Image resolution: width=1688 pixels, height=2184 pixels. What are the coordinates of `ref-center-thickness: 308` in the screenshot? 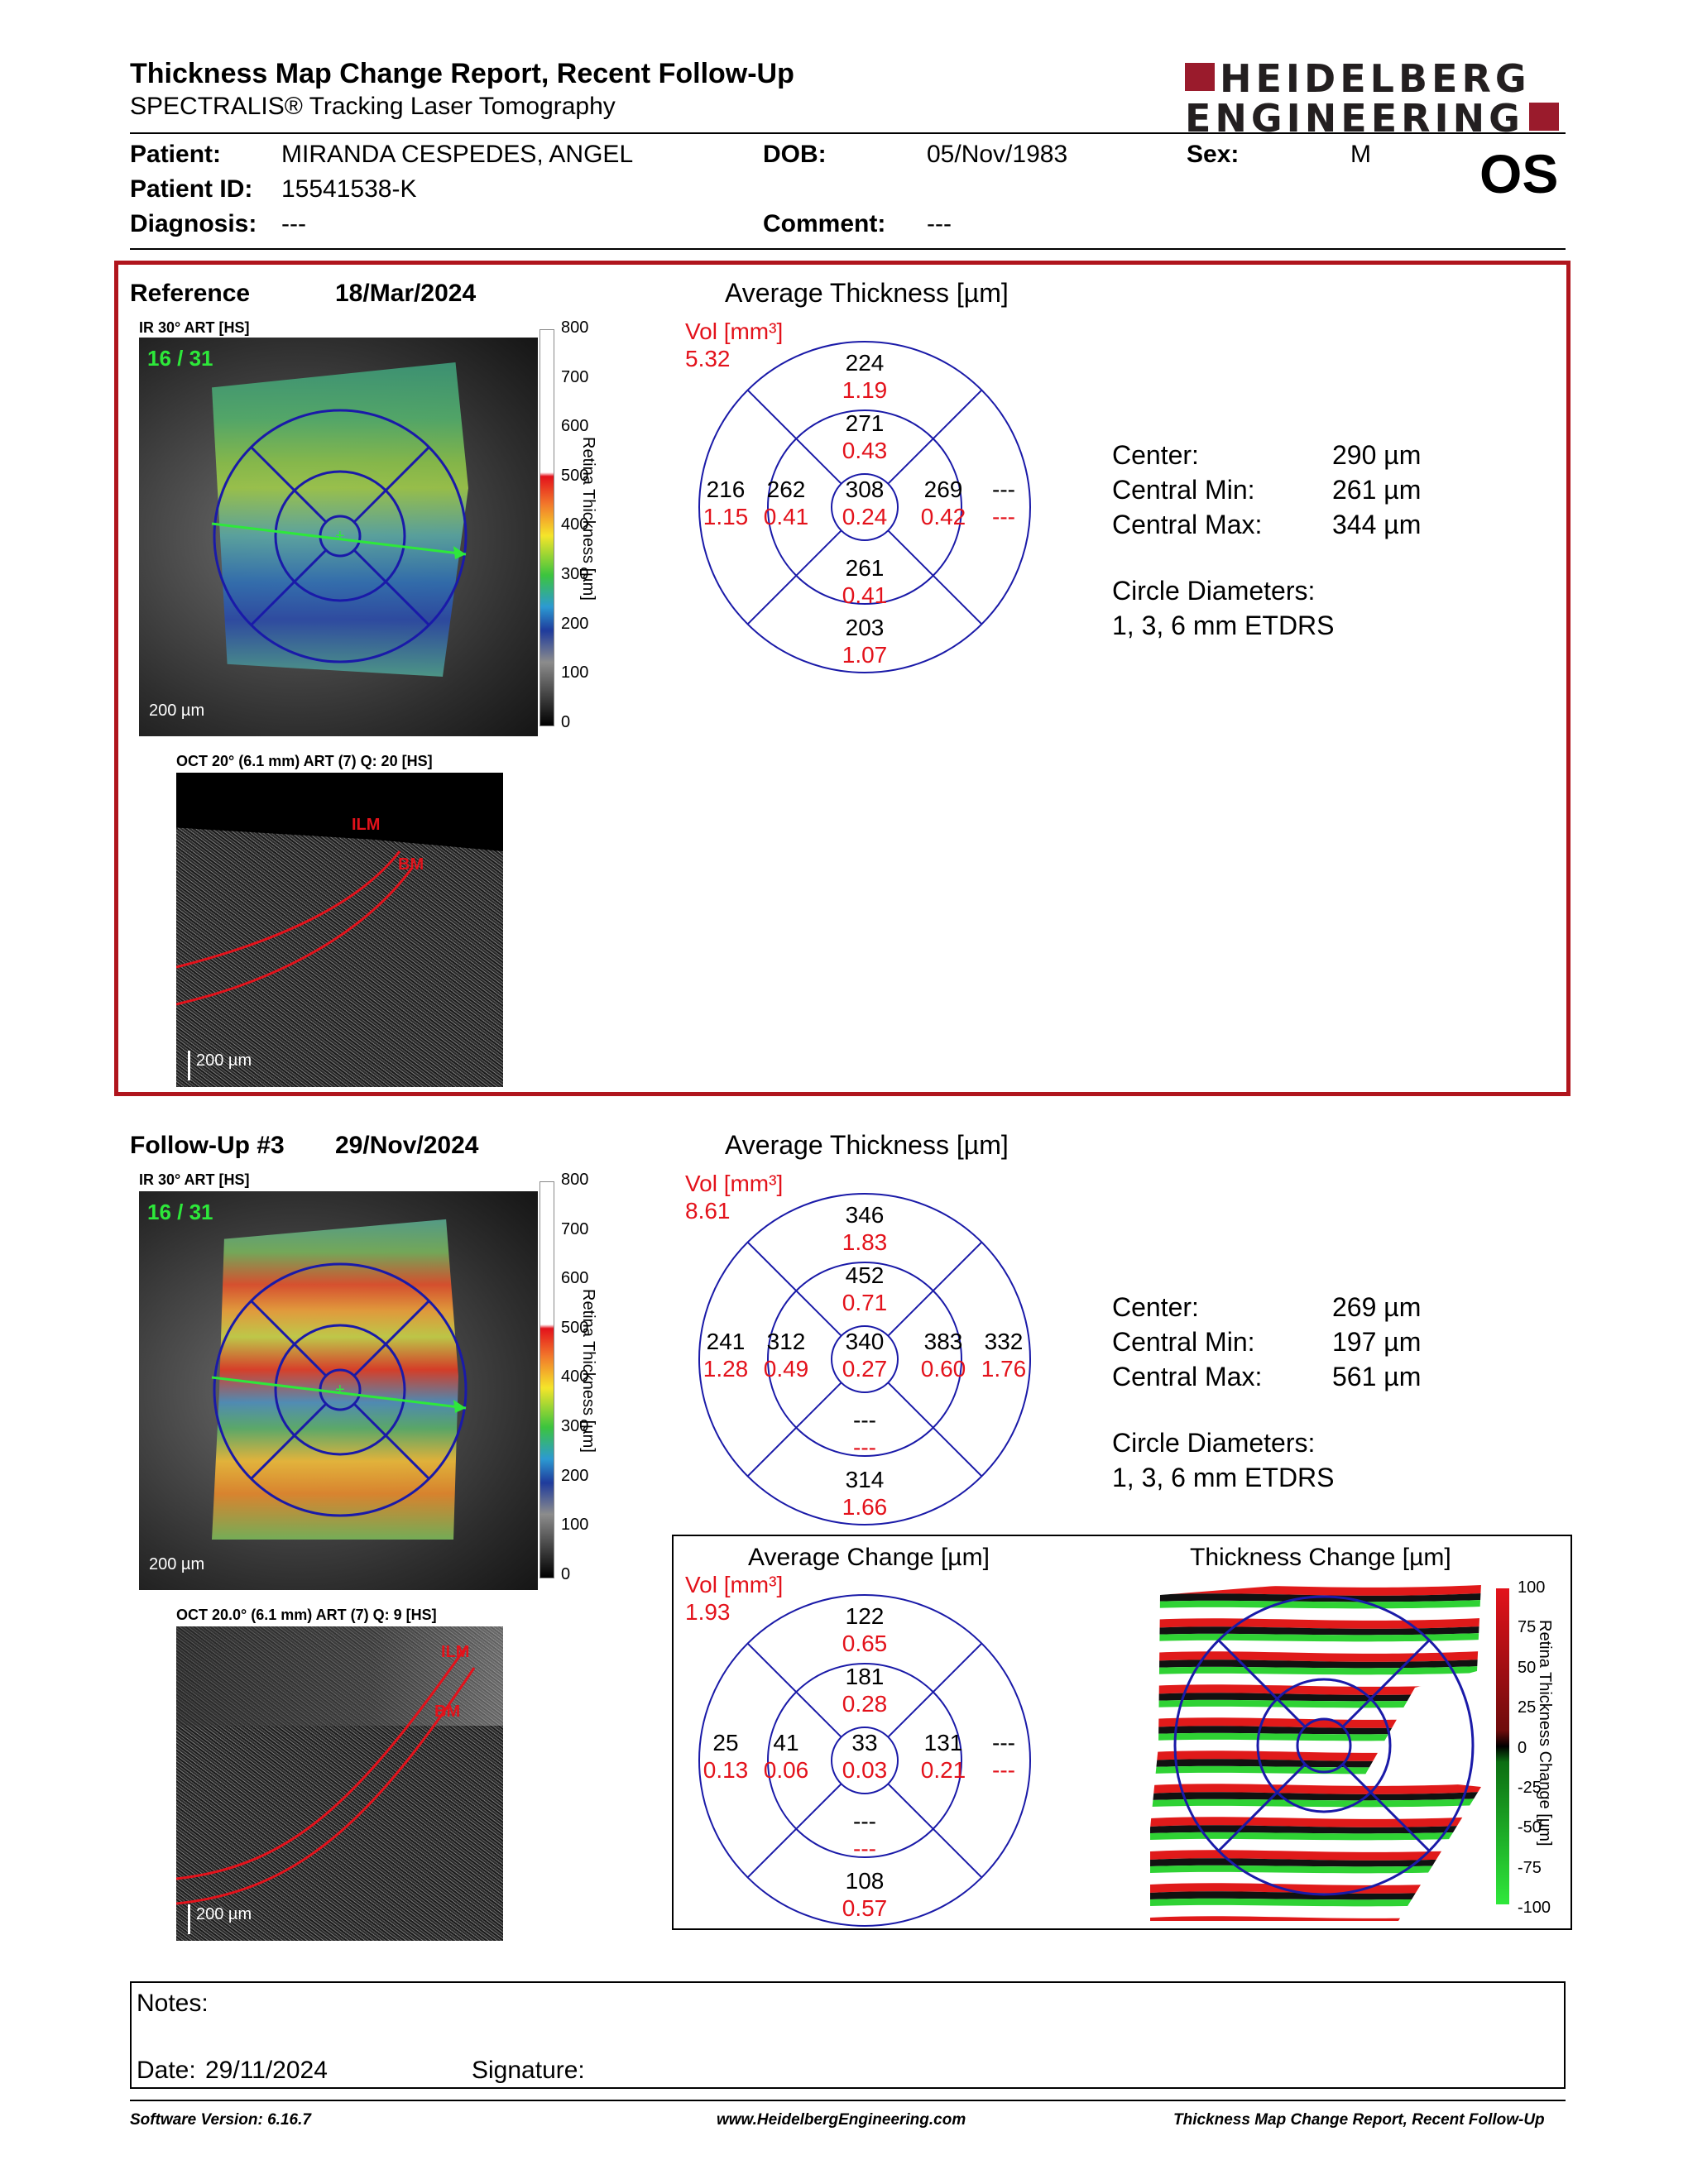 It's located at (865, 489).